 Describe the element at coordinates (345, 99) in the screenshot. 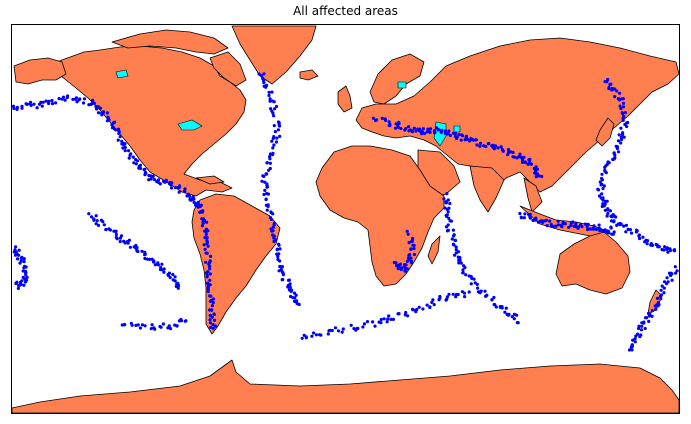

I see `landmass-great-britain` at that location.